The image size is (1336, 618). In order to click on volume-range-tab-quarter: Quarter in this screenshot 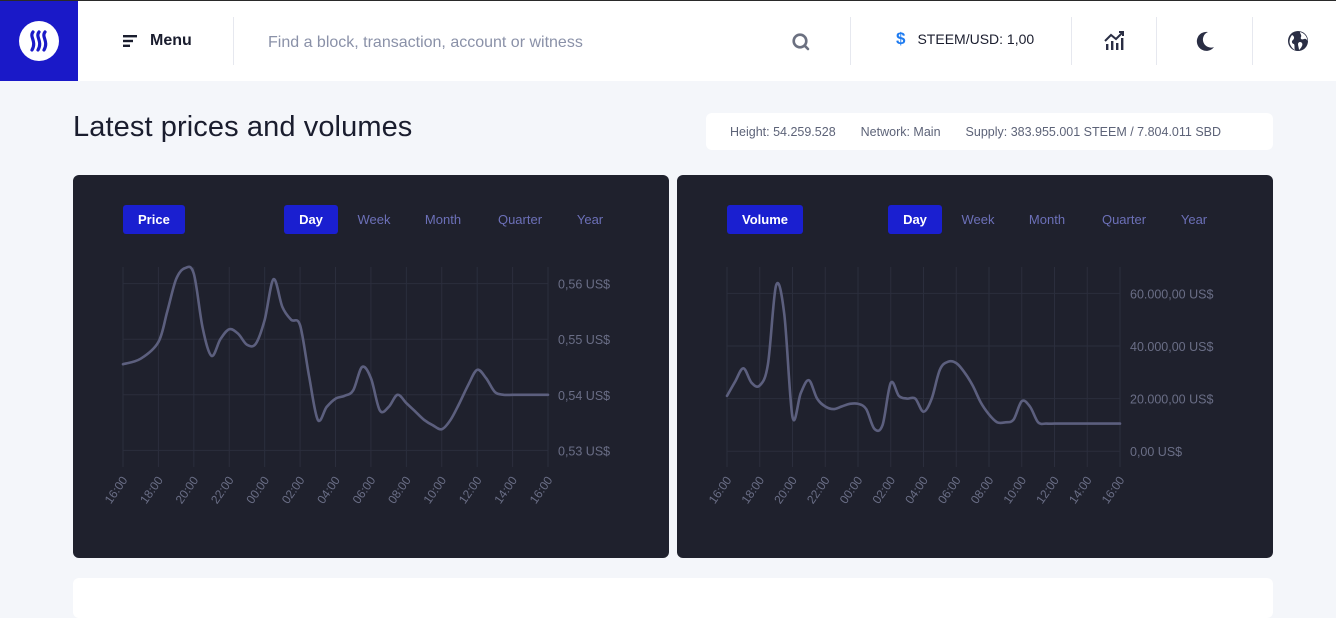, I will do `click(1124, 219)`.